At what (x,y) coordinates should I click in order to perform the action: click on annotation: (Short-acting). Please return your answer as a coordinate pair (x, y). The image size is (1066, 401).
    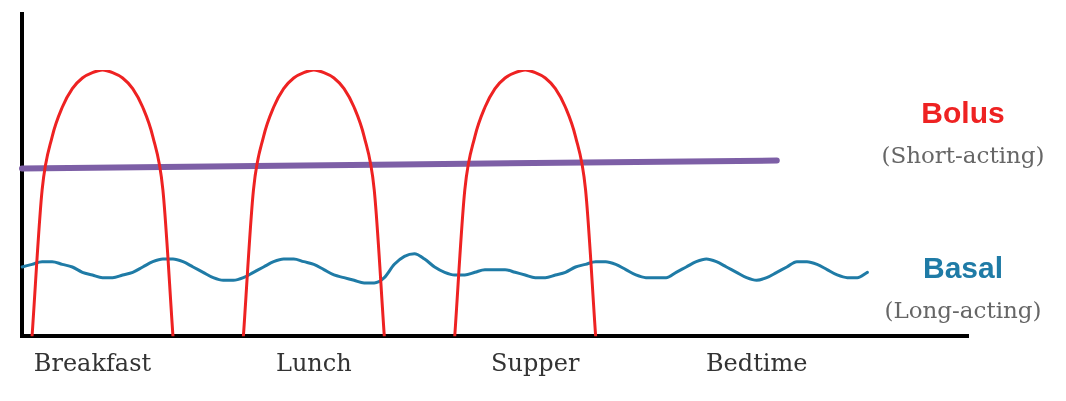
    Looking at the image, I should click on (963, 154).